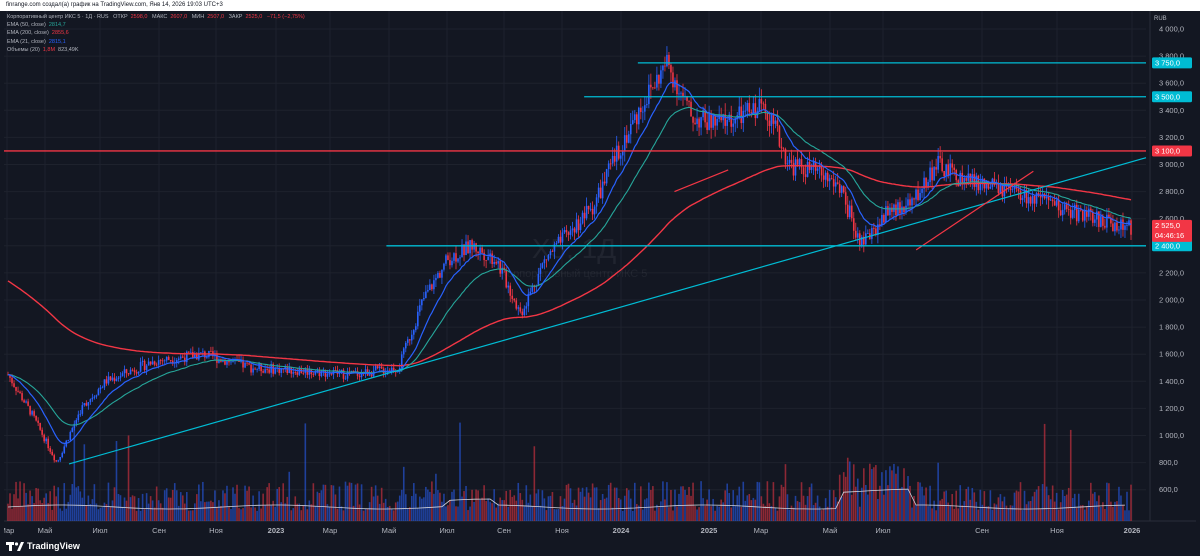 The image size is (1200, 556). Describe the element at coordinates (43, 546) in the screenshot. I see `tradingview-logo: TradingView` at that location.